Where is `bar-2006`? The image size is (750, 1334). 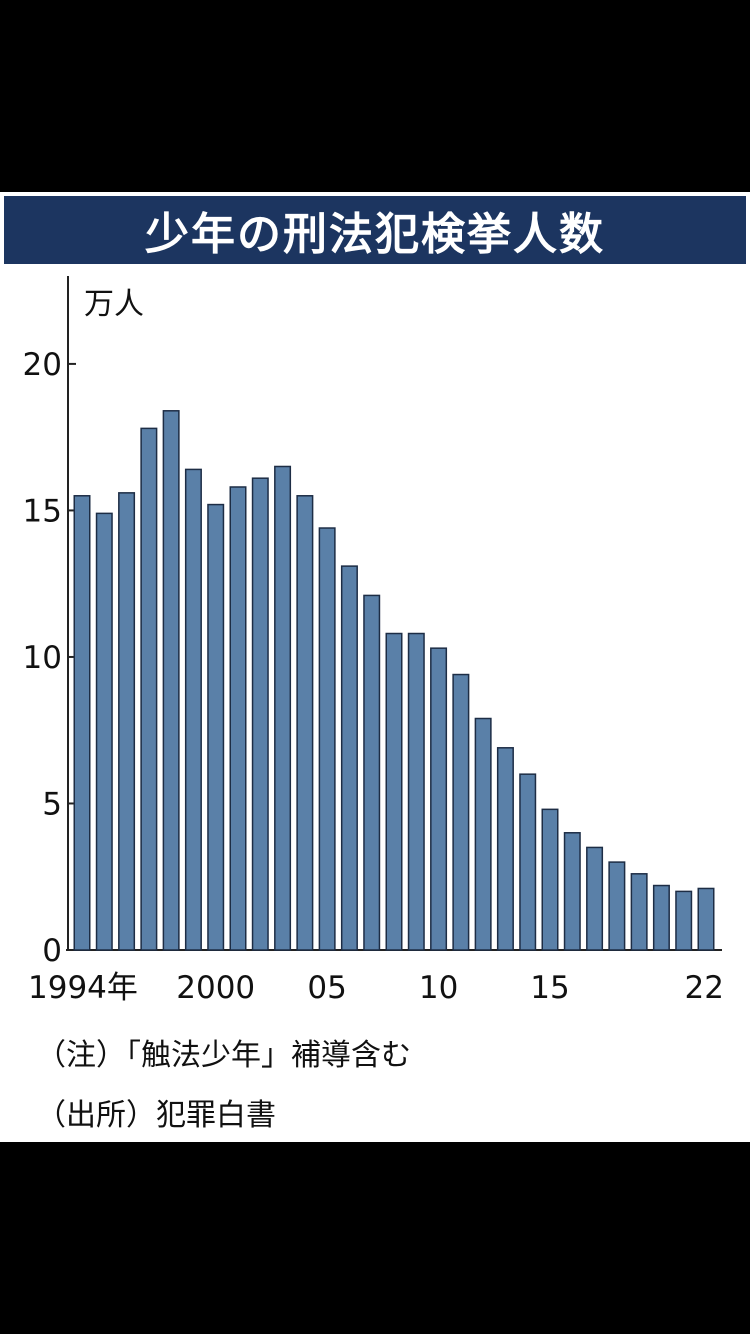
bar-2006 is located at coordinates (349, 758).